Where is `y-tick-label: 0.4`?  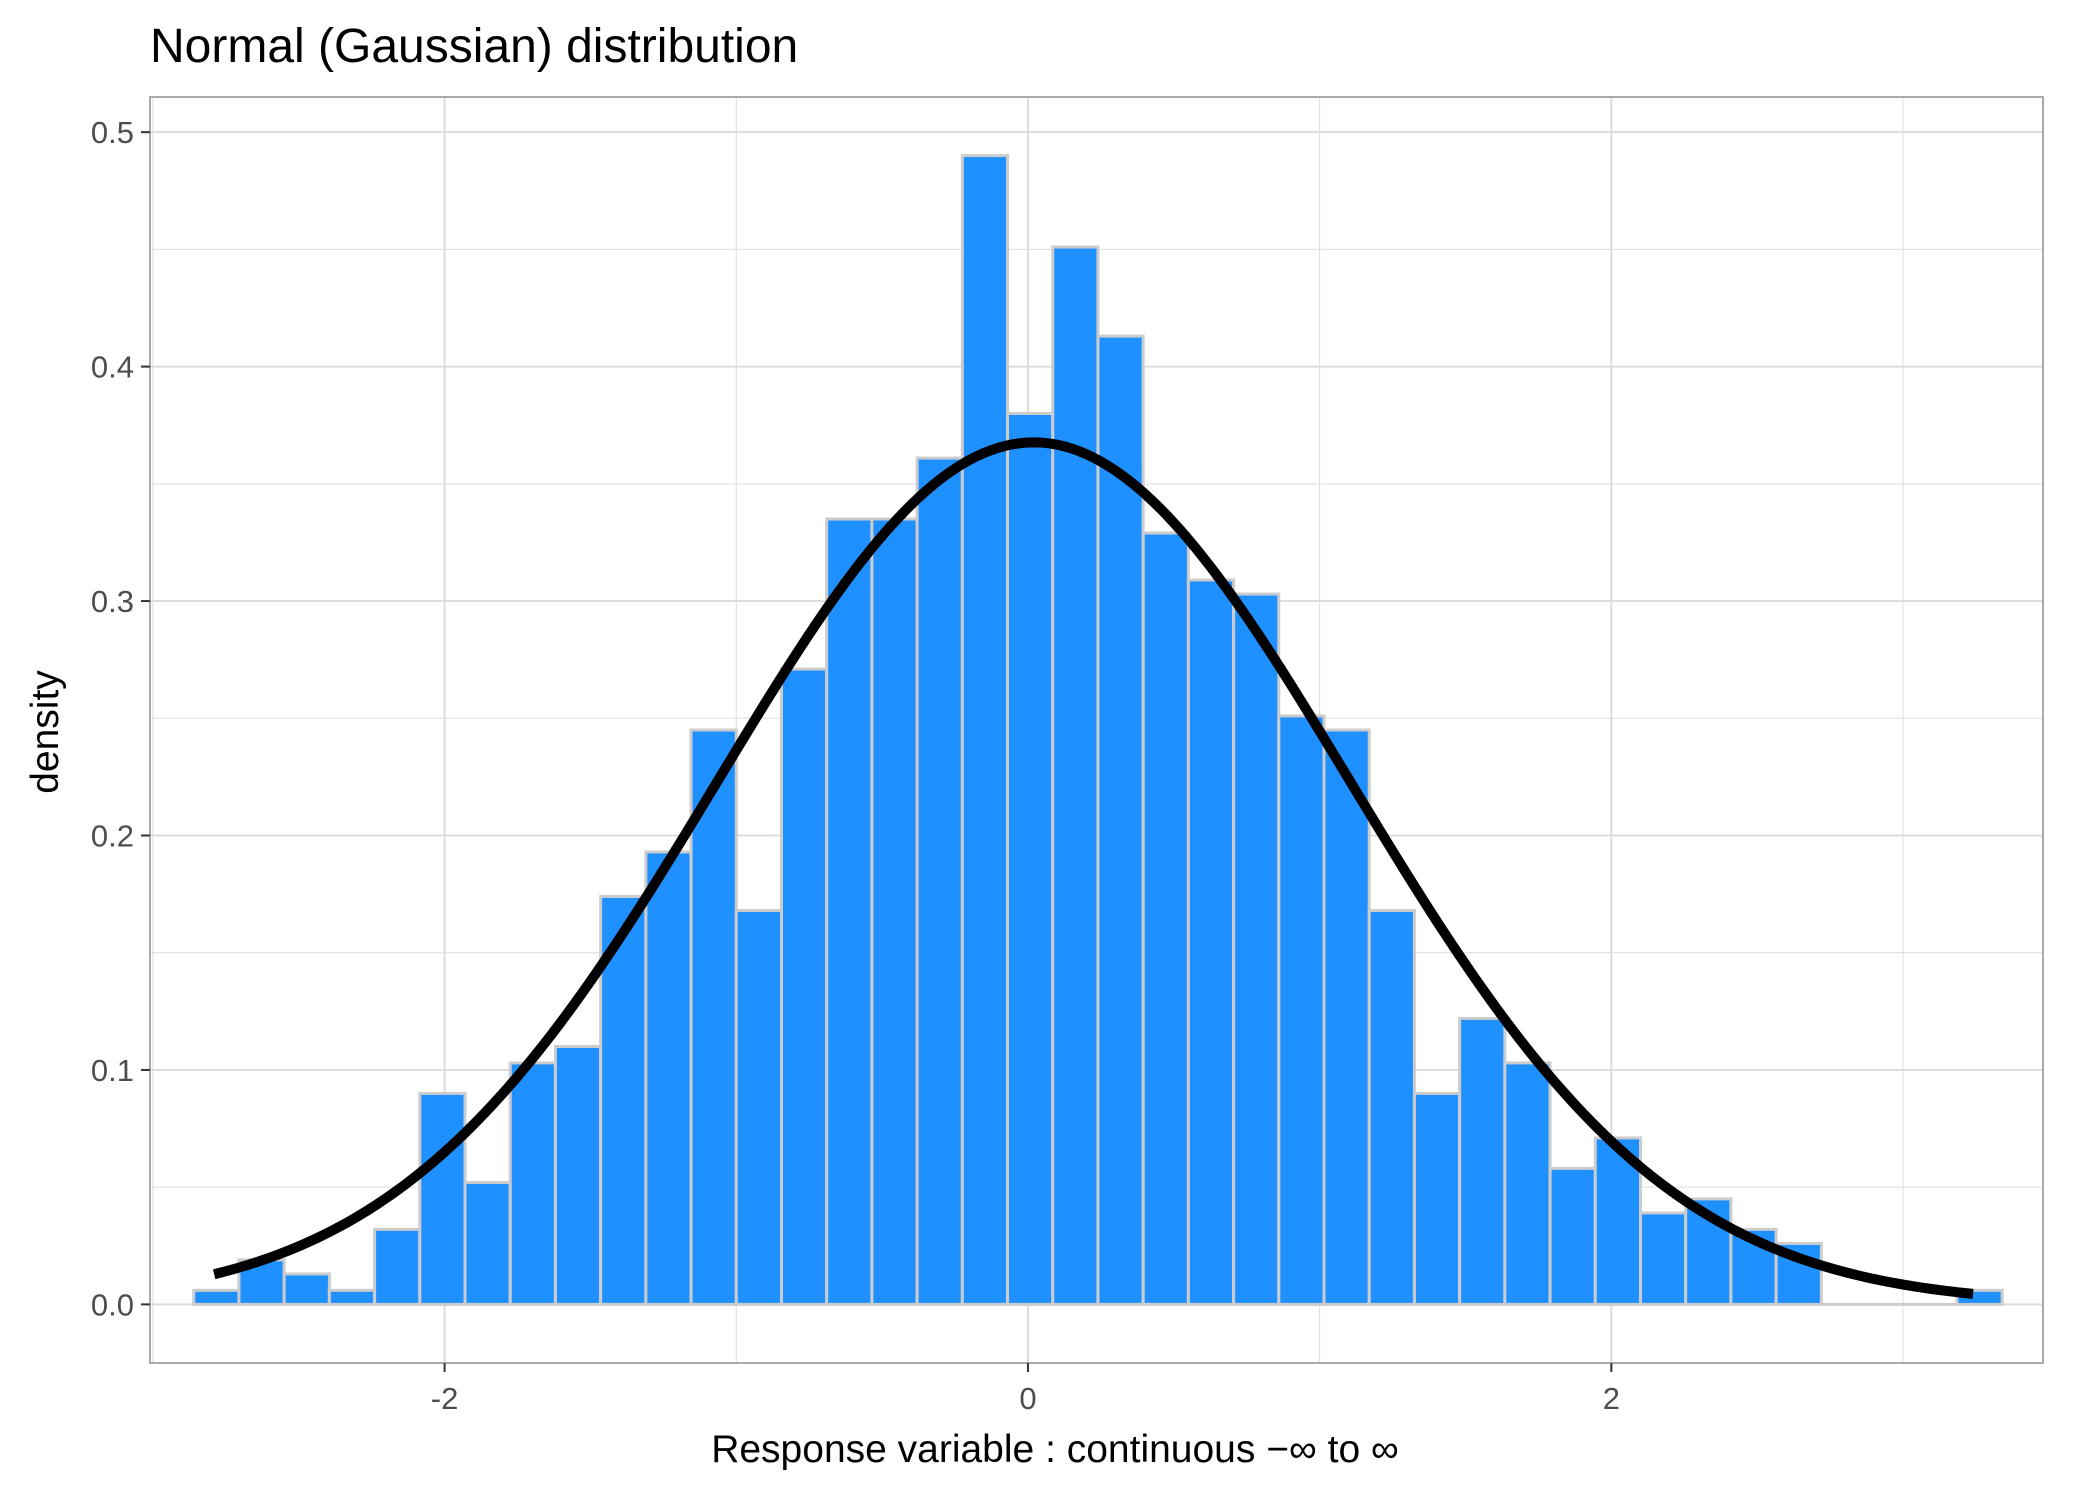 y-tick-label: 0.4 is located at coordinates (112, 367).